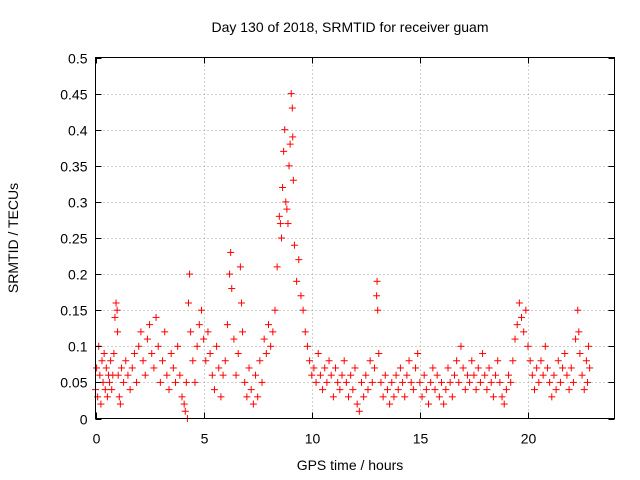 The height and width of the screenshot is (480, 640). Describe the element at coordinates (78, 203) in the screenshot. I see `y-tick-label: 0.3` at that location.